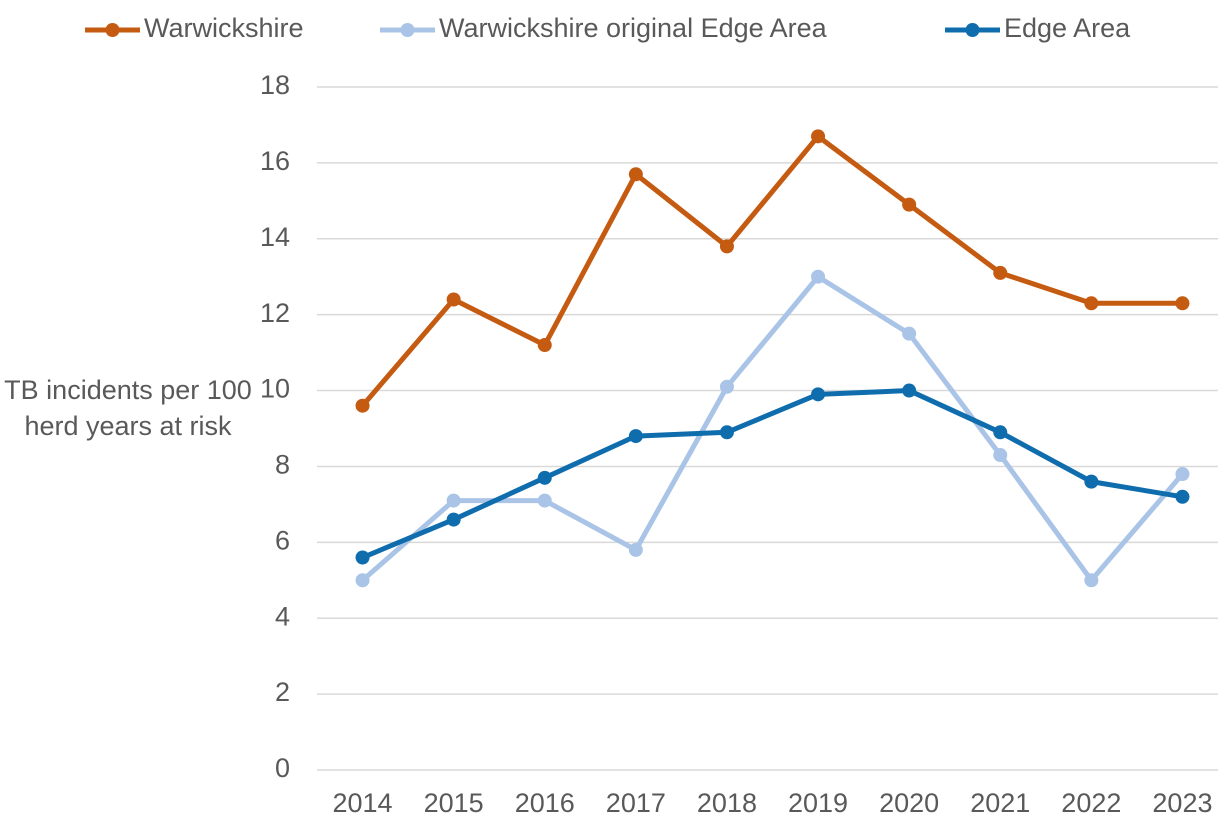 The image size is (1220, 820). Describe the element at coordinates (275, 85) in the screenshot. I see `y-tick-label: 18` at that location.